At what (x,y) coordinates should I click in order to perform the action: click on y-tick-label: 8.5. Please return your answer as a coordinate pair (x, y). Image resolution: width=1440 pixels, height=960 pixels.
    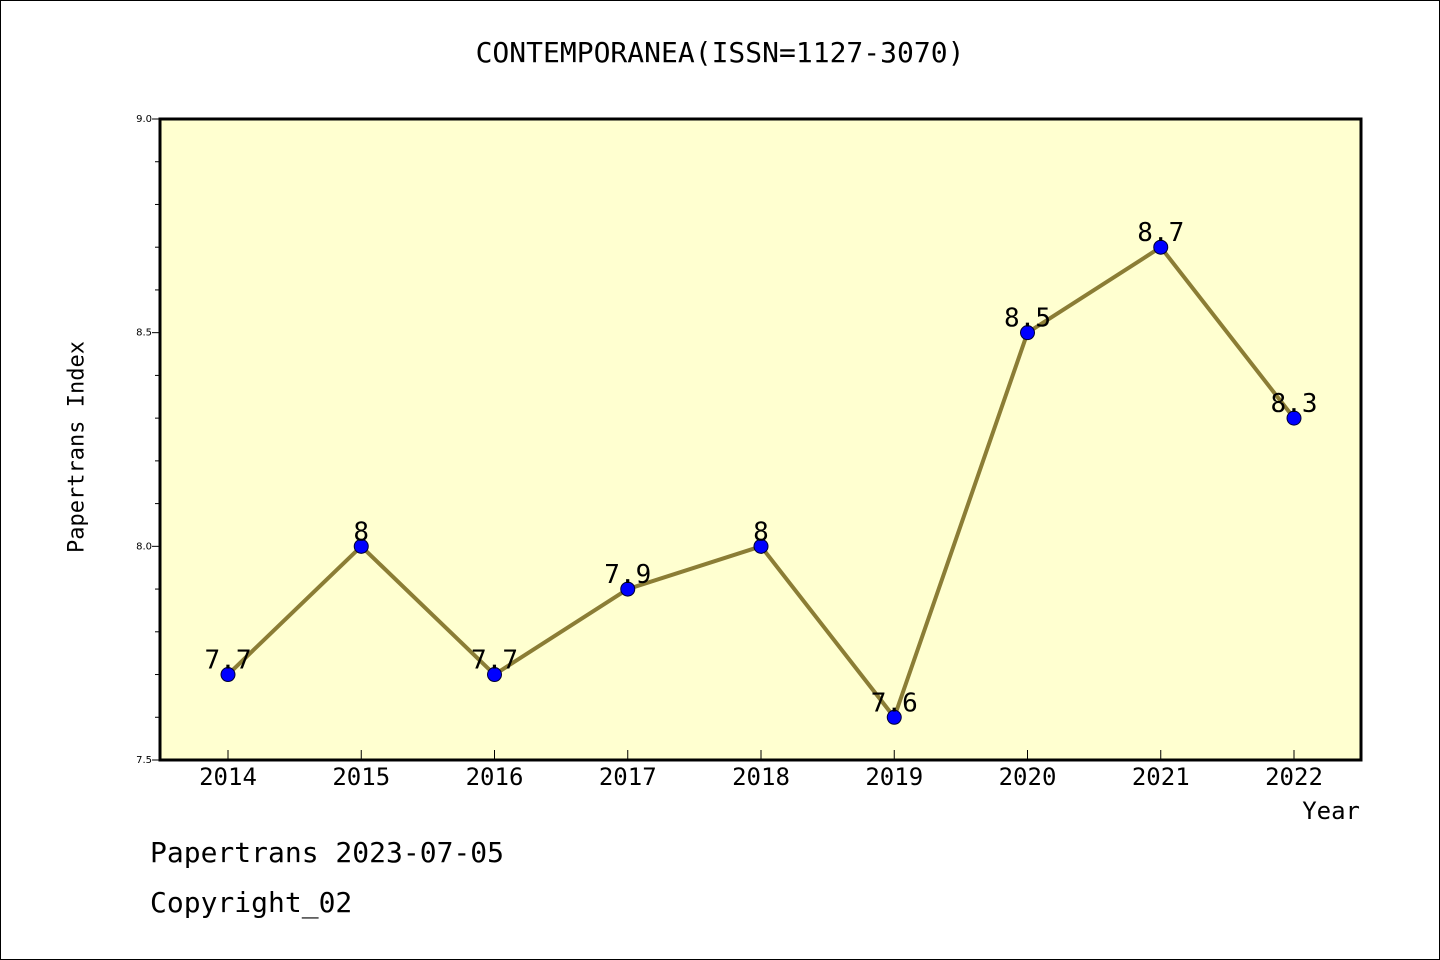
    Looking at the image, I should click on (144, 333).